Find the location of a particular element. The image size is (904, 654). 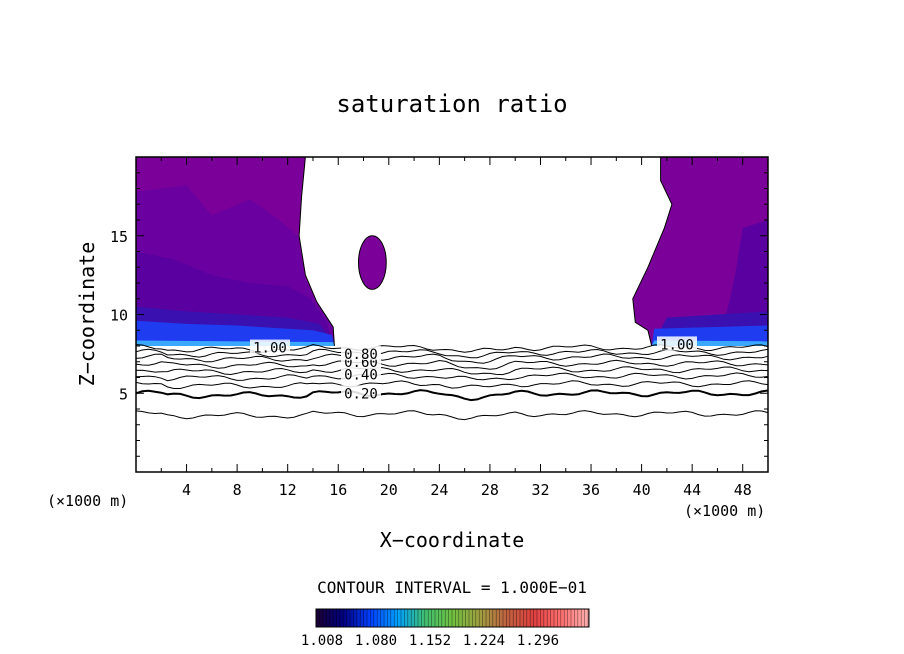

contour-labels: 0.200.400.600.801.00 1.00 is located at coordinates (473, 369).